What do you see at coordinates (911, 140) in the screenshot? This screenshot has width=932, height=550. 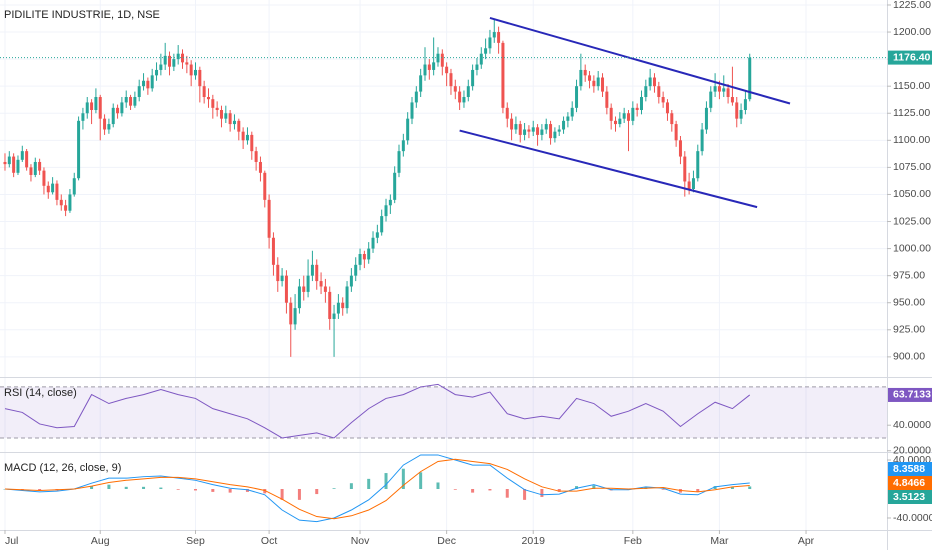 I see `y-tick-label: 1100.00` at bounding box center [911, 140].